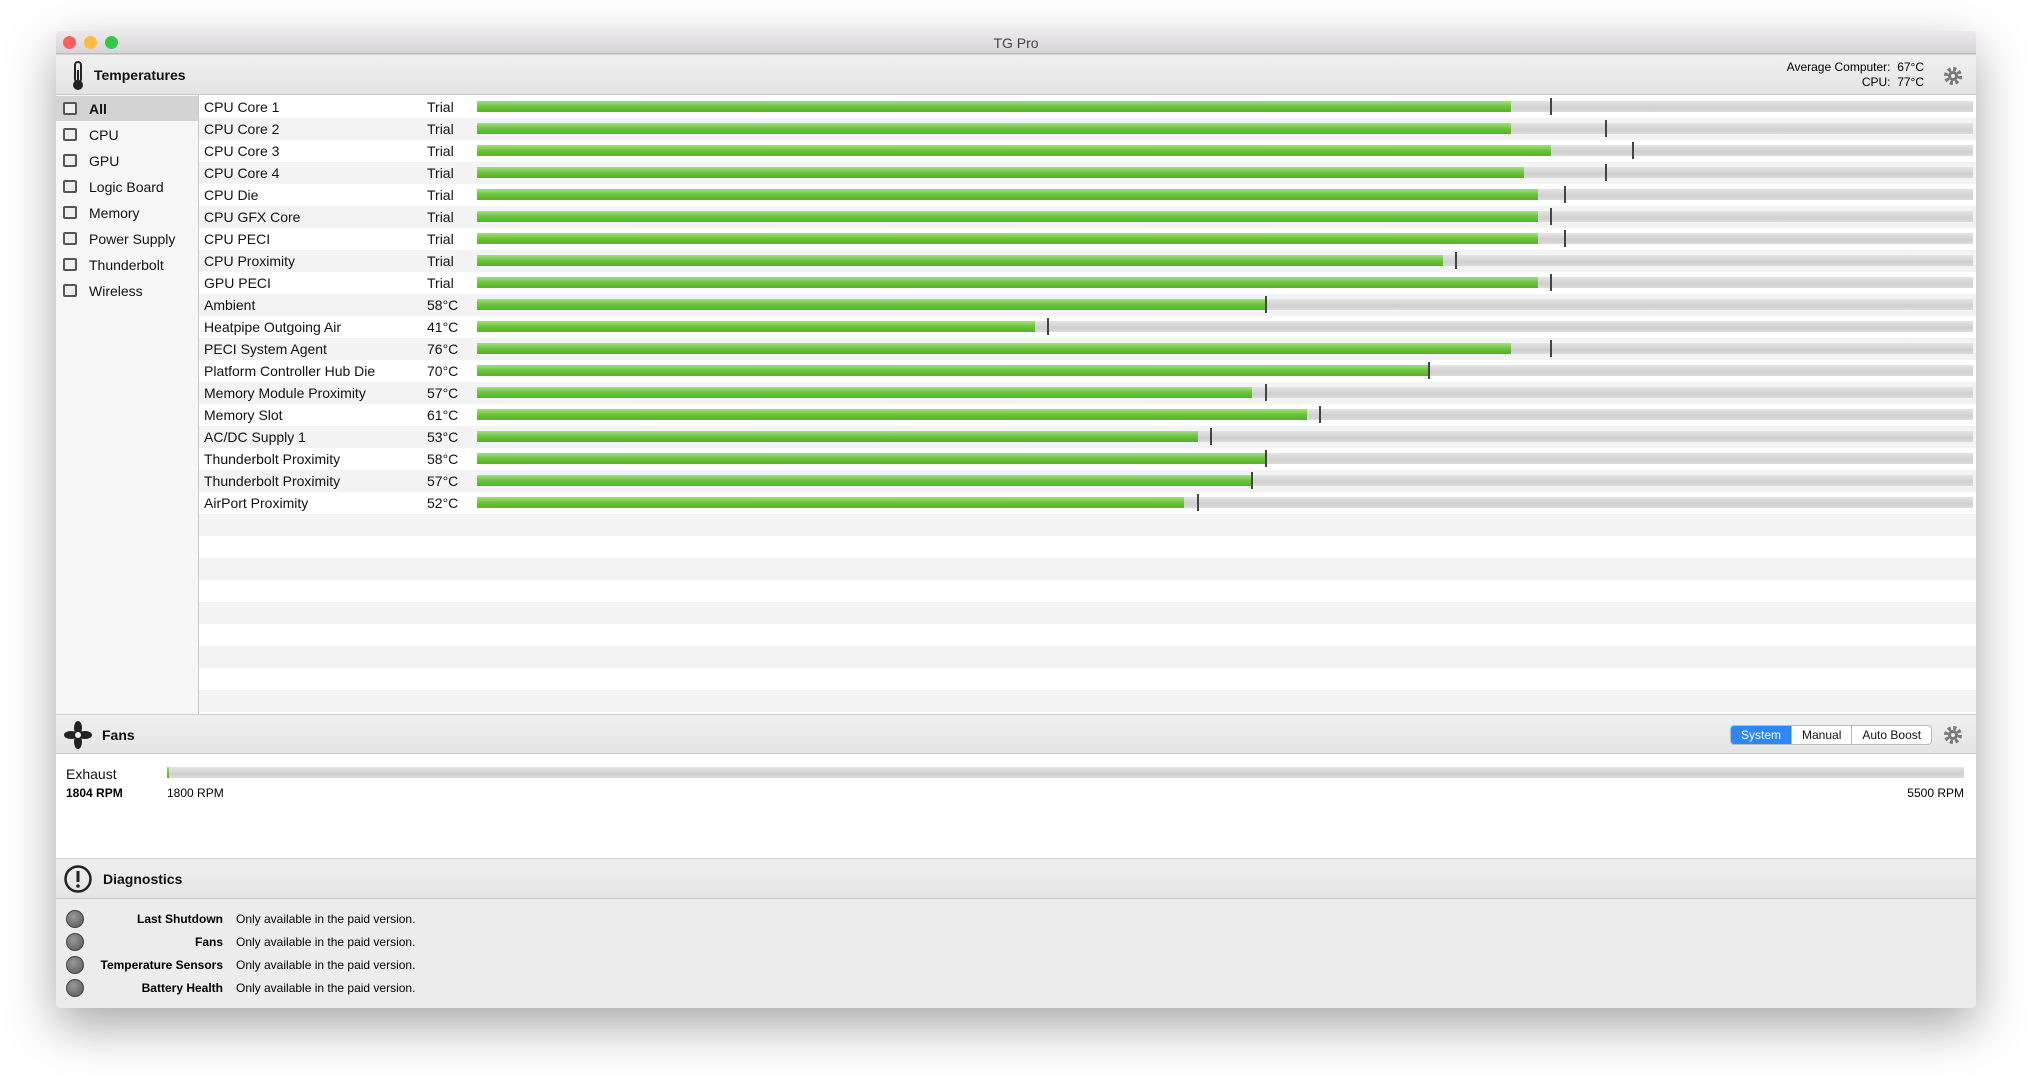 The width and height of the screenshot is (2032, 1089). I want to click on sidebar-item: Wireless, so click(127, 290).